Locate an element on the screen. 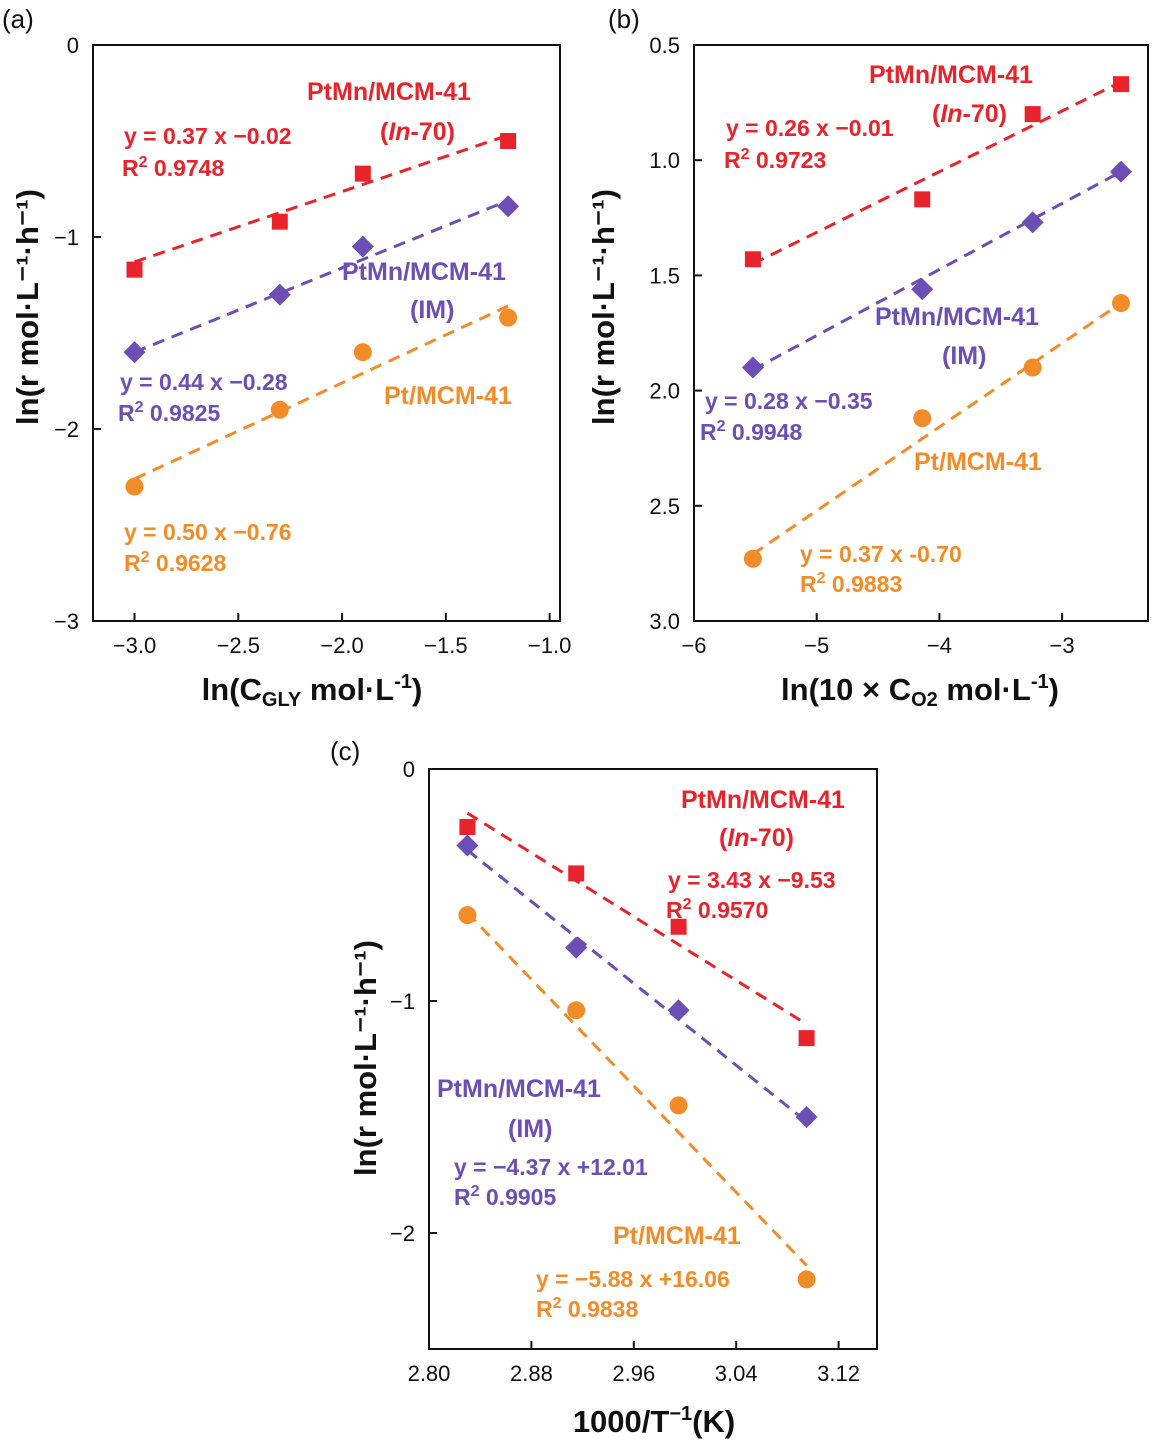 Image resolution: width=1158 pixels, height=1446 pixels. x-tick-label: 2.88 is located at coordinates (531, 1373).